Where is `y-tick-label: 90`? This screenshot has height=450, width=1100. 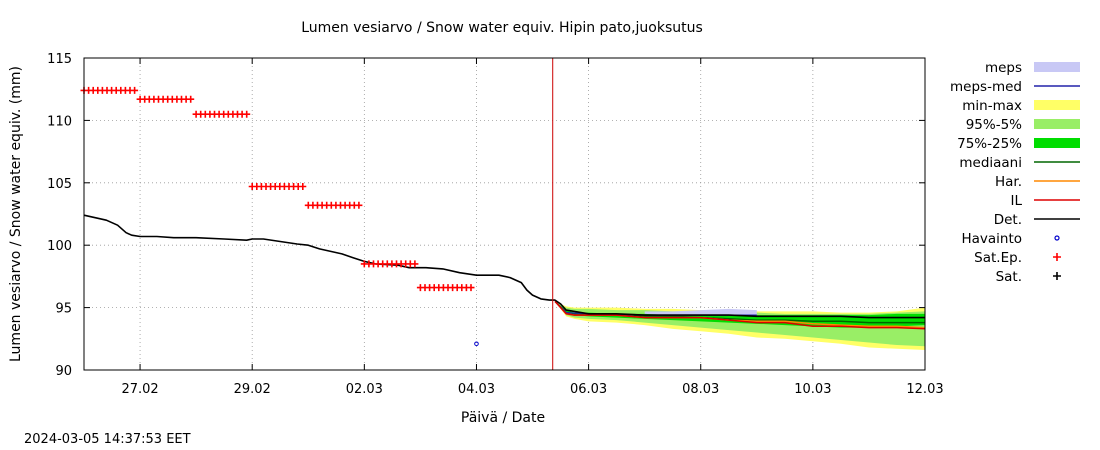 y-tick-label: 90 is located at coordinates (63, 371).